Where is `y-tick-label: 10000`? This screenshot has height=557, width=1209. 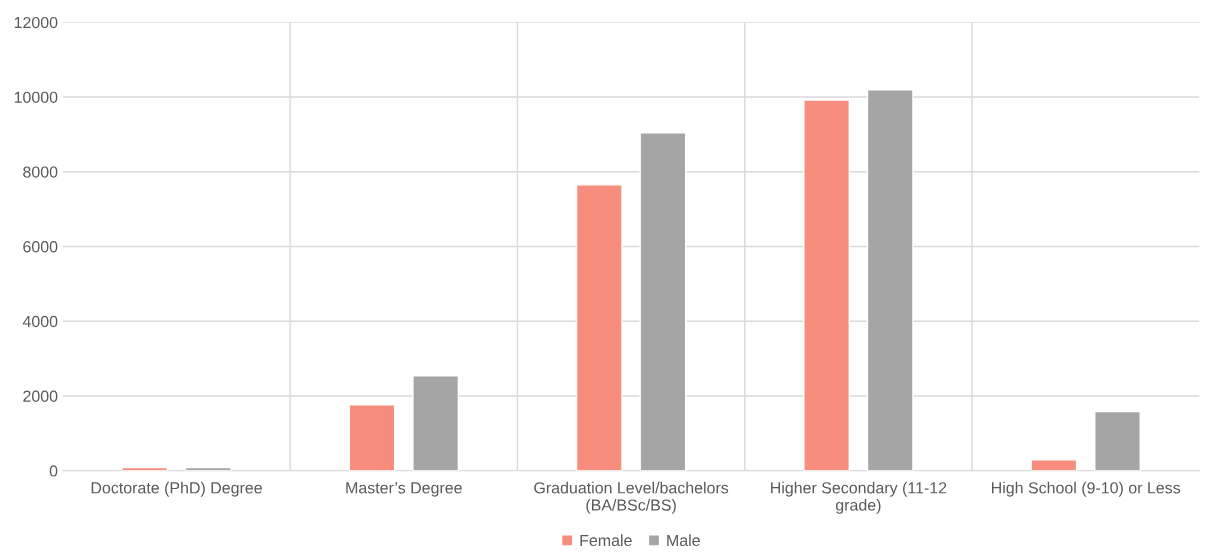
y-tick-label: 10000 is located at coordinates (36, 97).